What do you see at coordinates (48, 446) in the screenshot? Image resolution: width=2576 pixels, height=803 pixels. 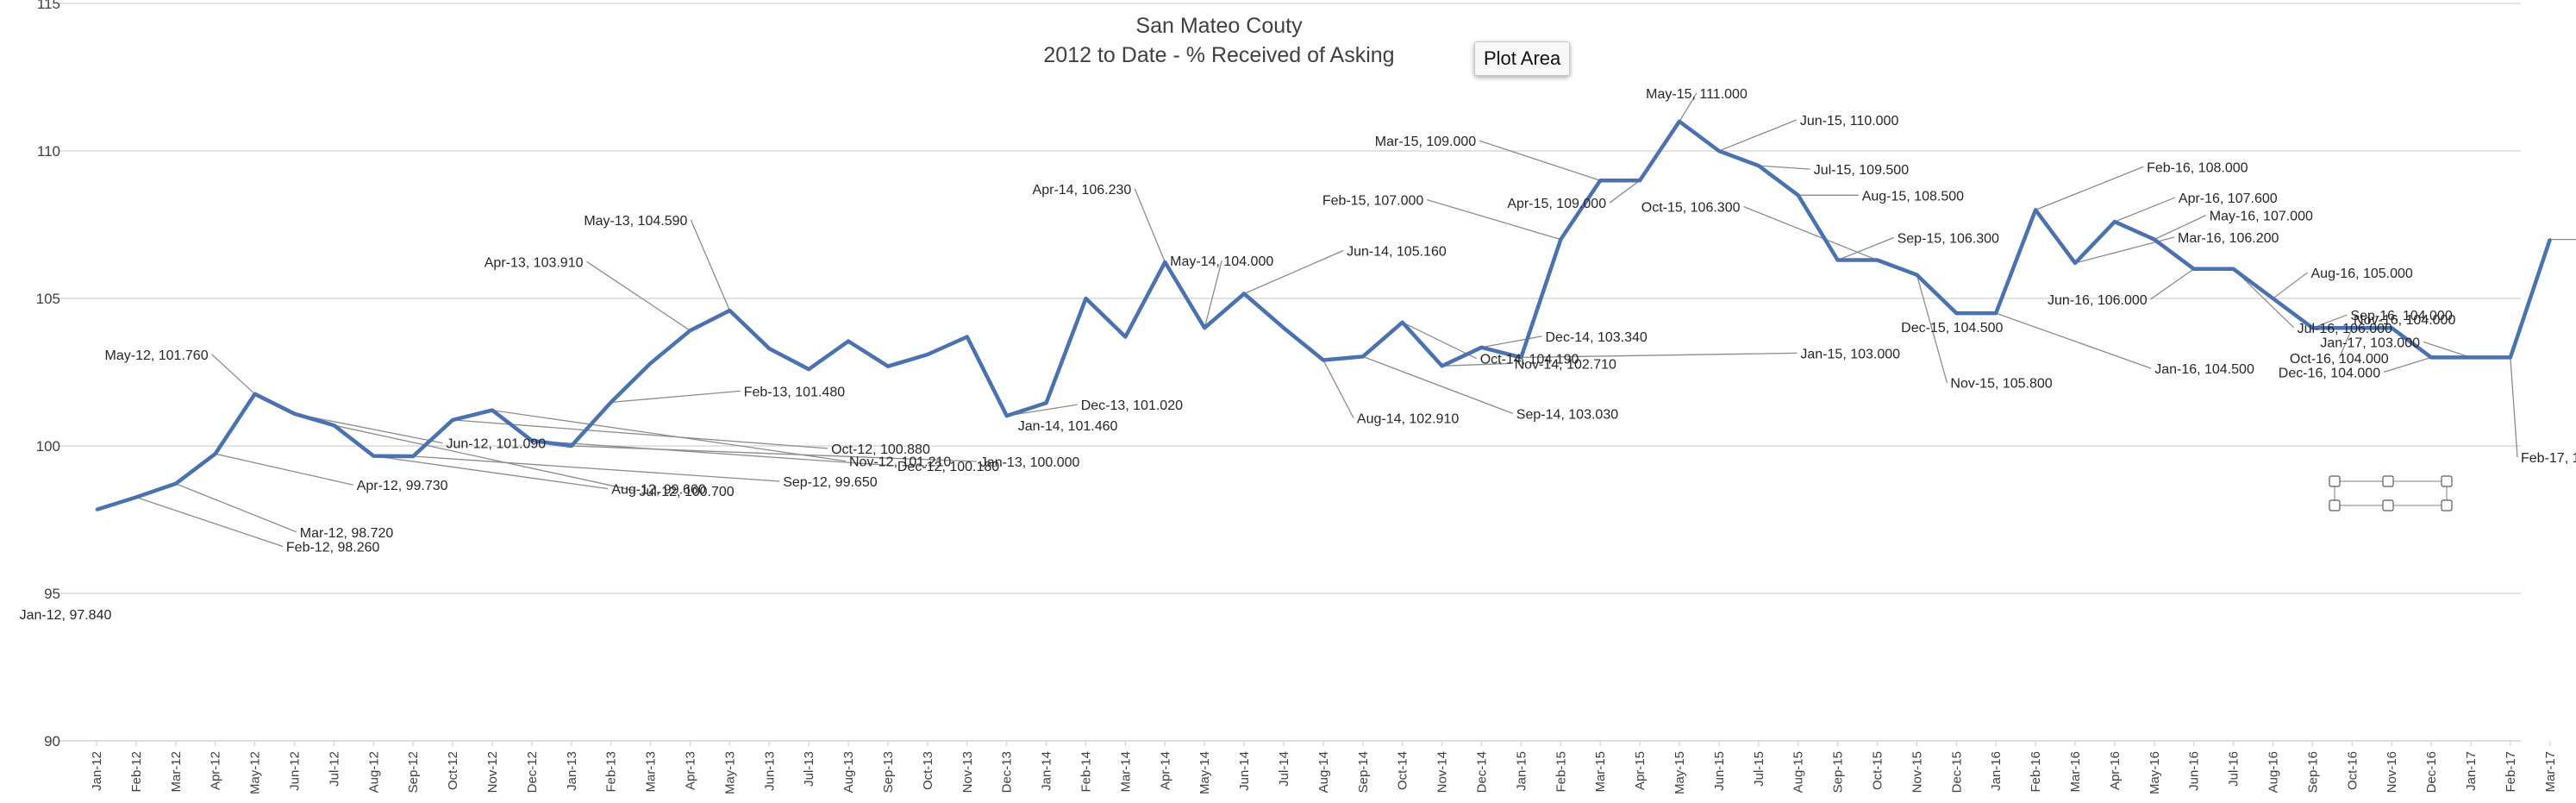 I see `y-tick-label: 100` at bounding box center [48, 446].